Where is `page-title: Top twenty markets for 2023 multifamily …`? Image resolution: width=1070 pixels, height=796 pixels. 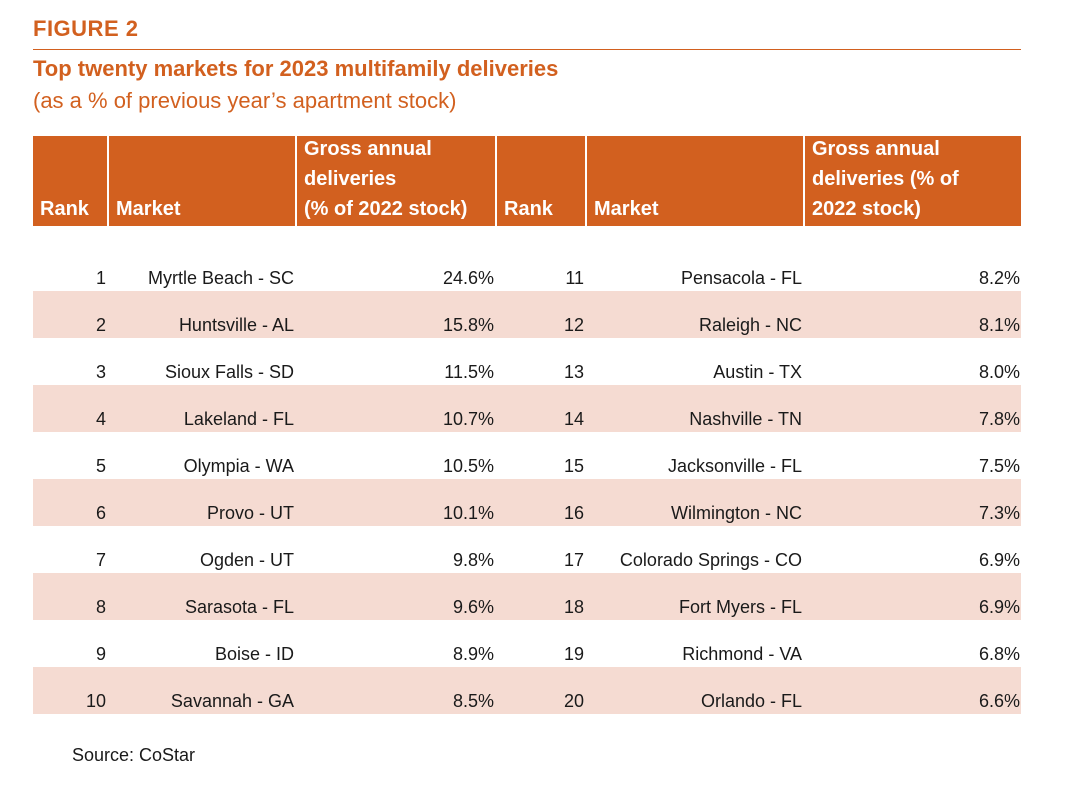 page-title: Top twenty markets for 2023 multifamily … is located at coordinates (296, 68).